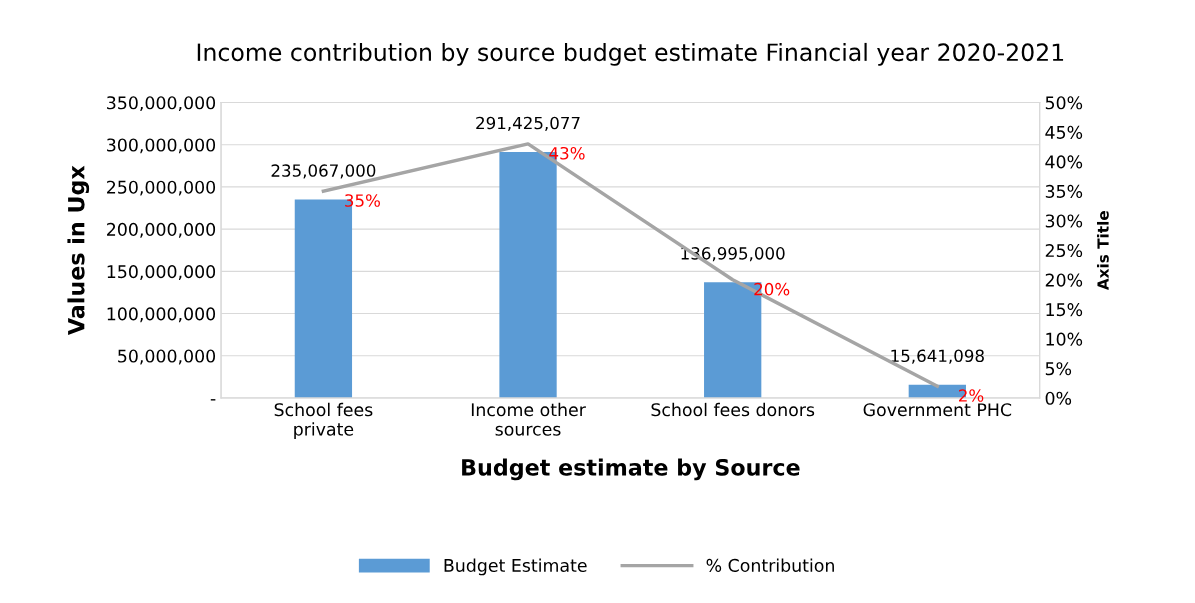  I want to click on y2-tick-label: 0%, so click(1058, 398).